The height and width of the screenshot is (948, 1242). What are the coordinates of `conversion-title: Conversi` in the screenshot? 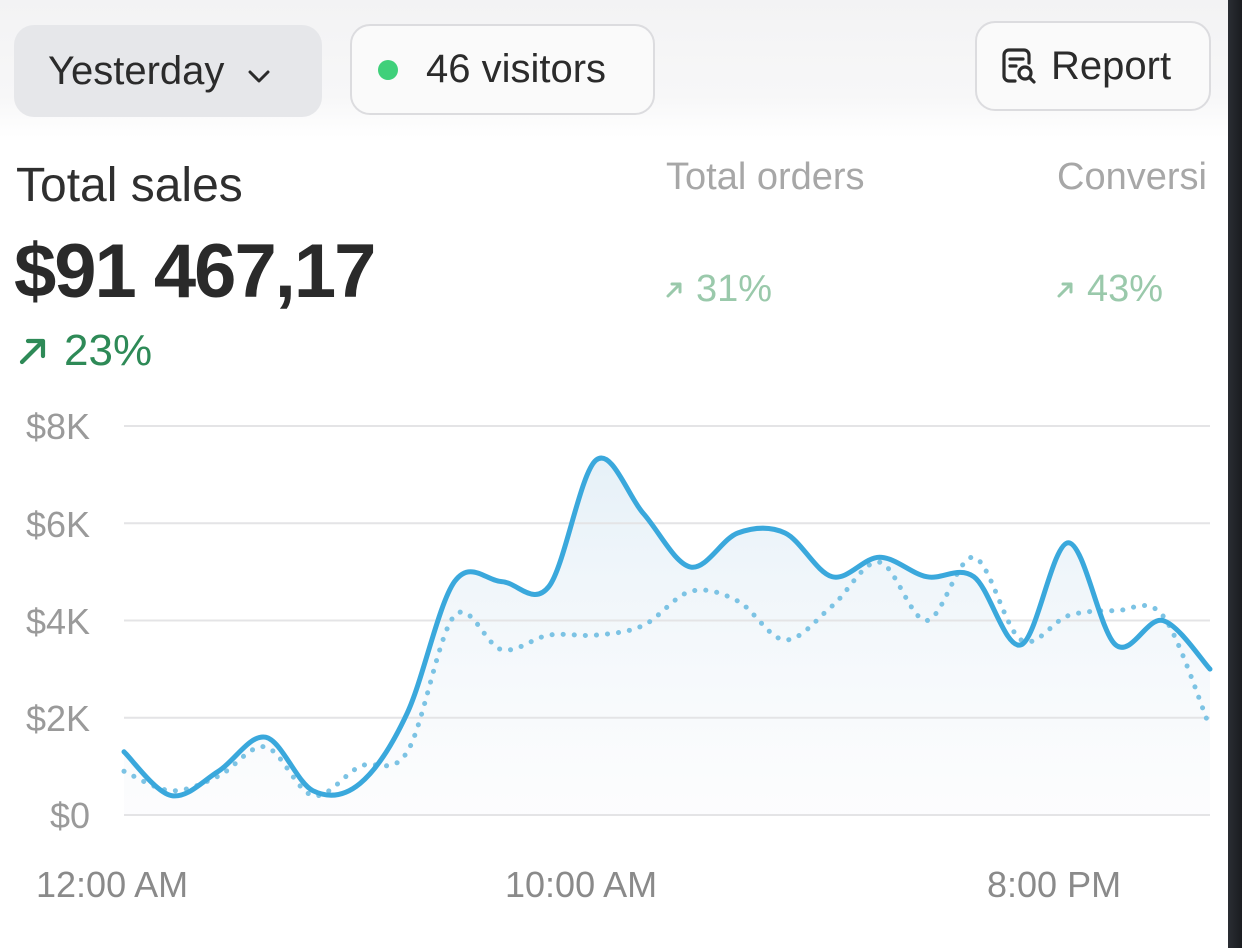 It's located at (1132, 177).